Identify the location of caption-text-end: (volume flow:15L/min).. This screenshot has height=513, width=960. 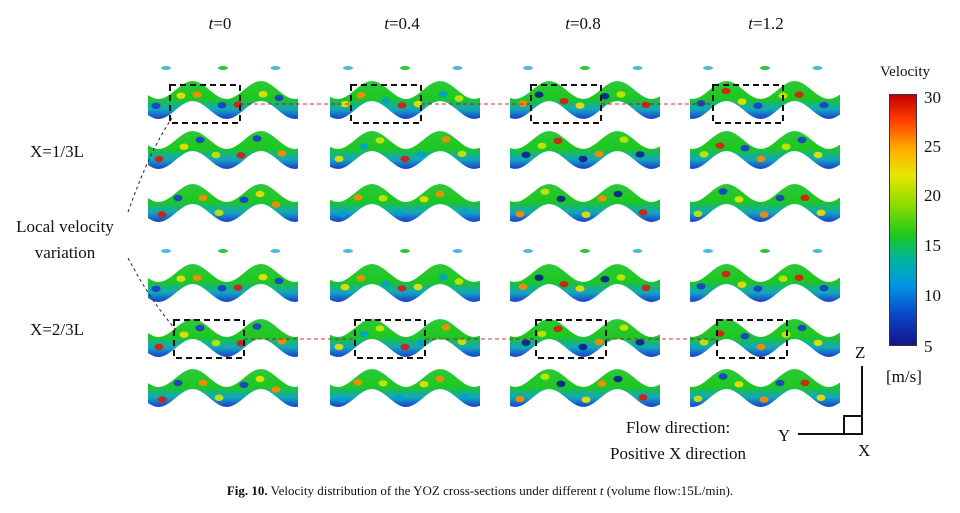
(670, 490).